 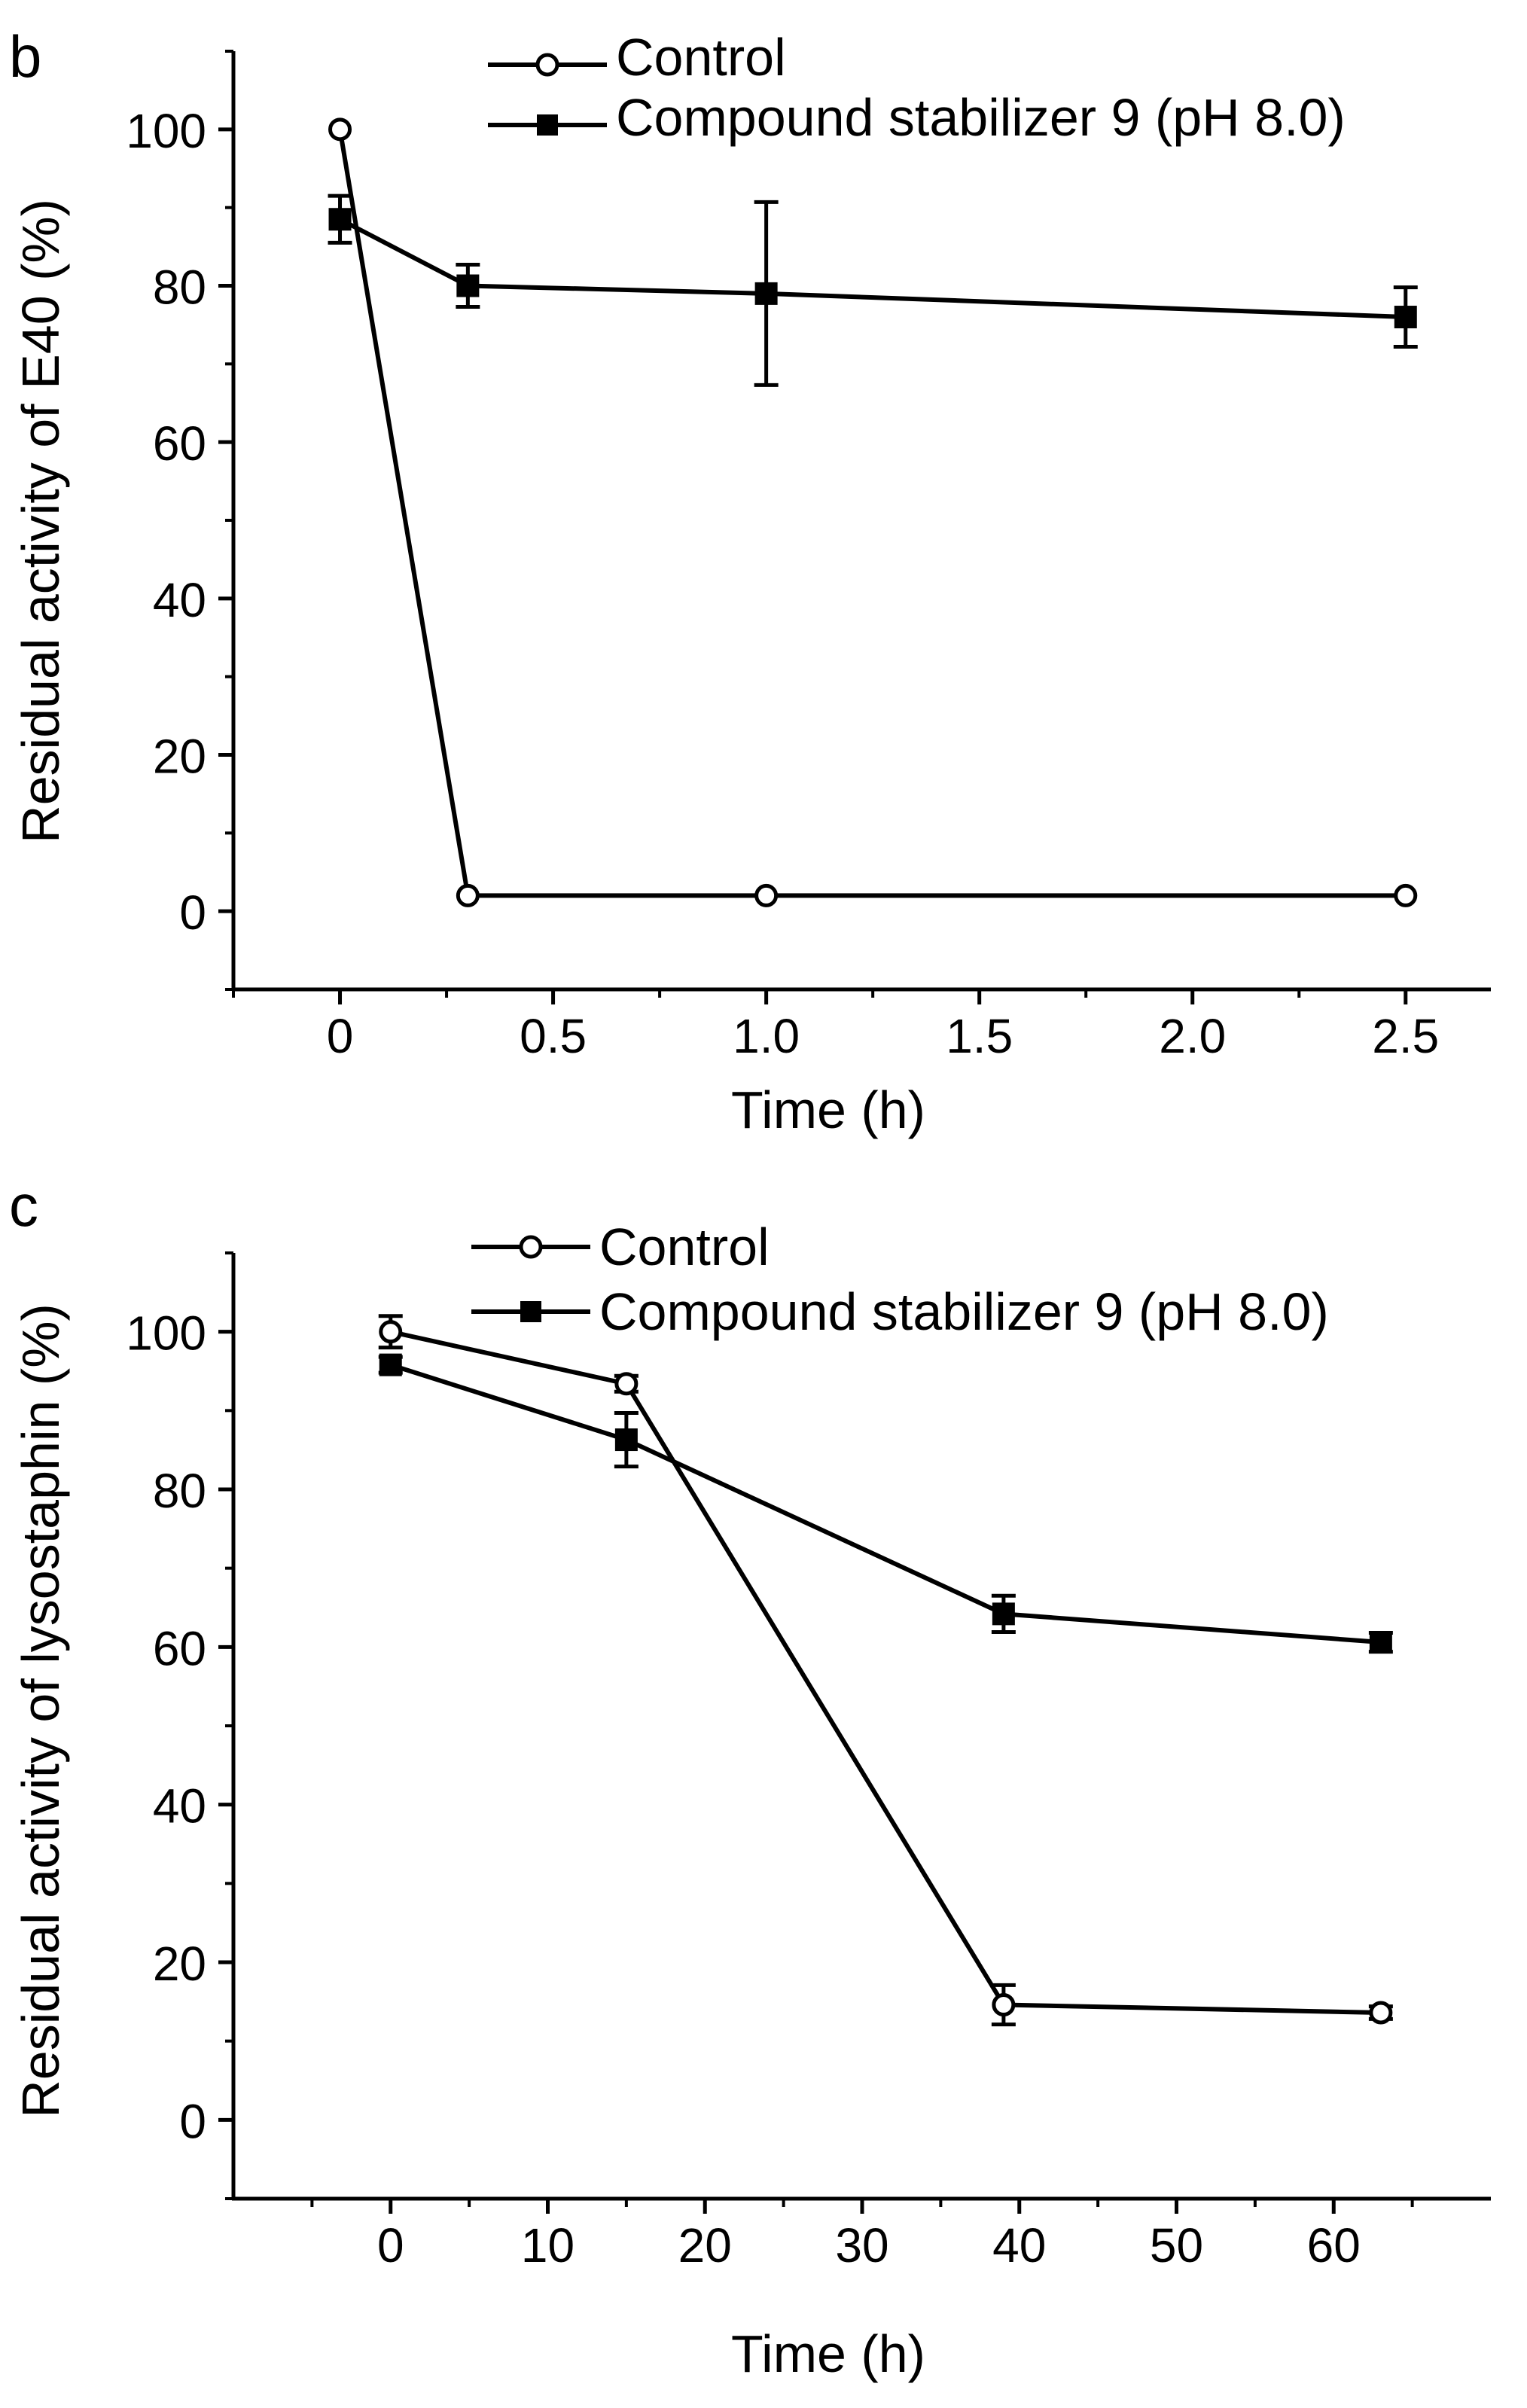 I want to click on legend-c-stabilizer-marker, so click(x=530, y=1311).